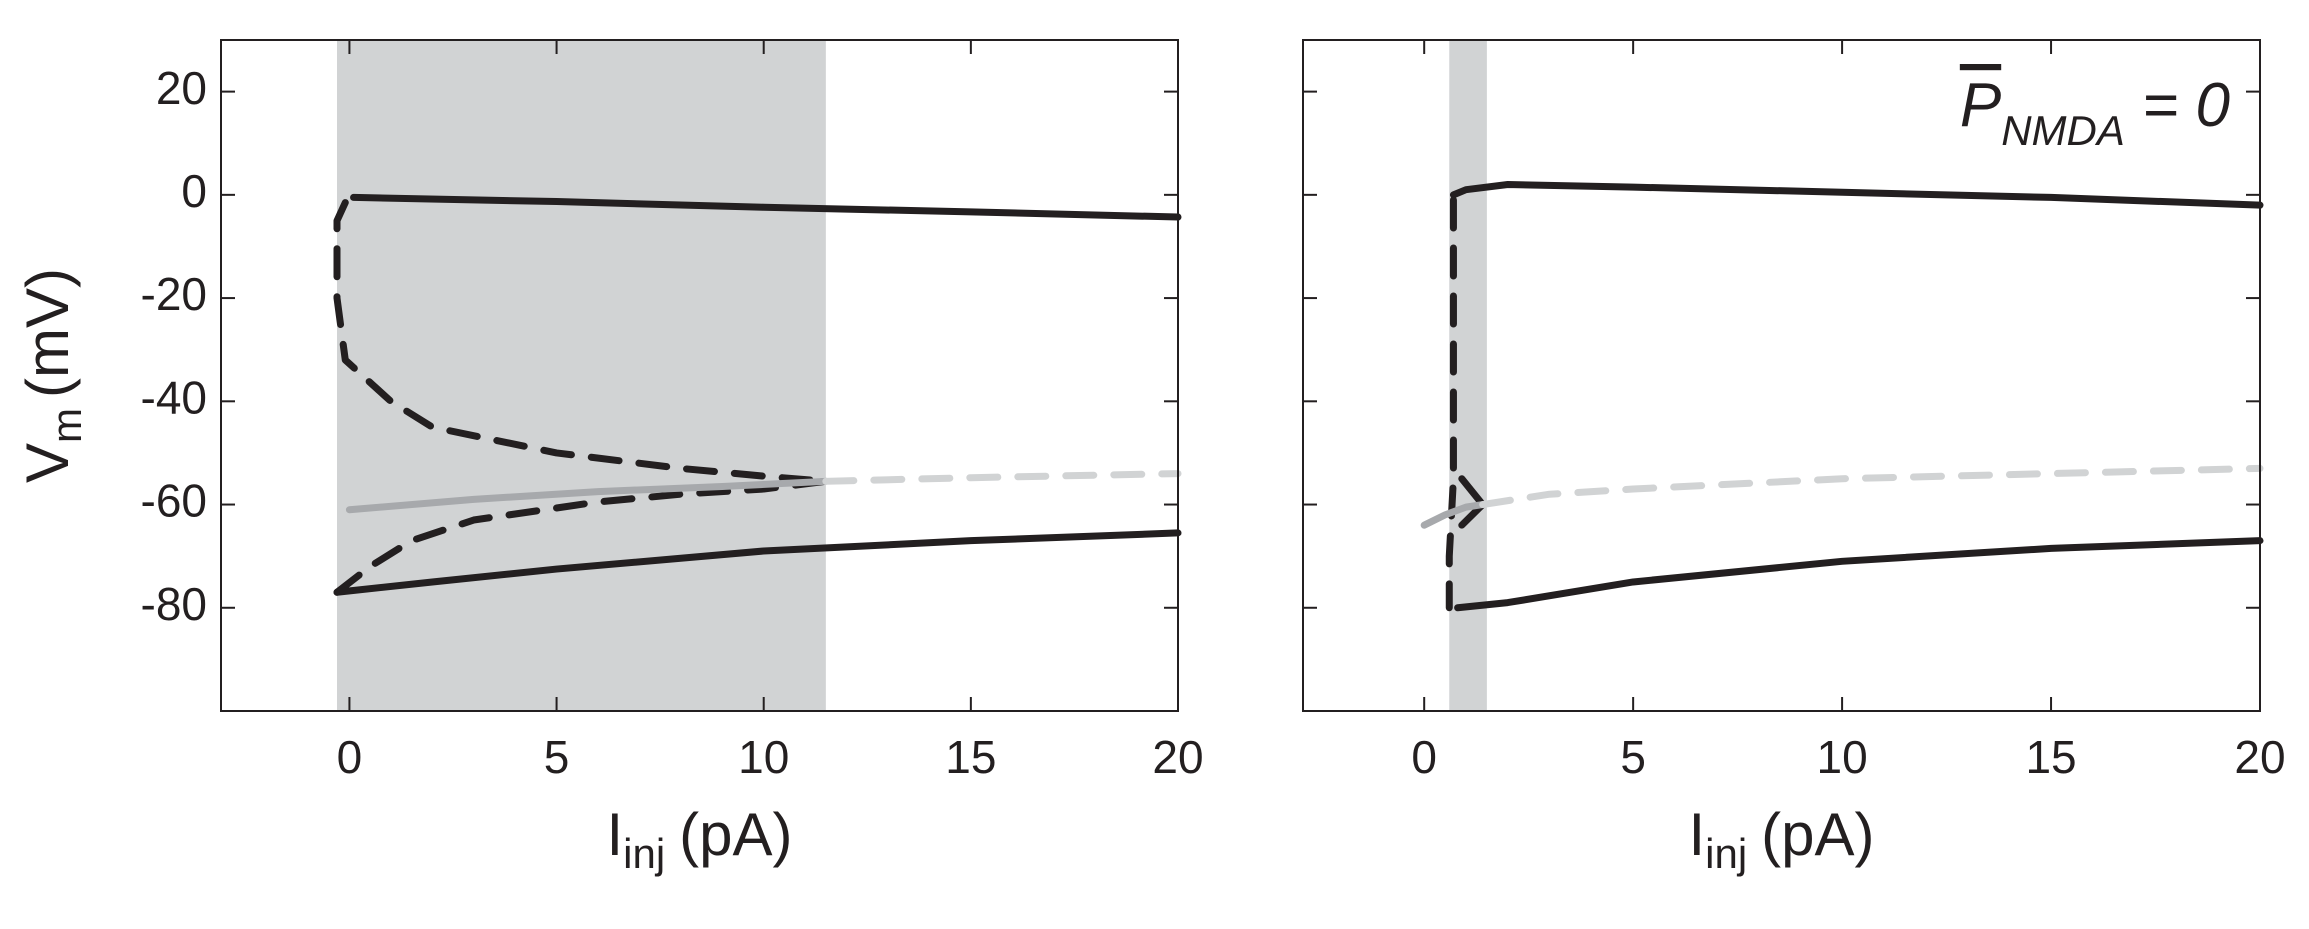 This screenshot has width=2309, height=929. Describe the element at coordinates (2063, 130) in the screenshot. I see `annotation-sub: NMDA` at that location.